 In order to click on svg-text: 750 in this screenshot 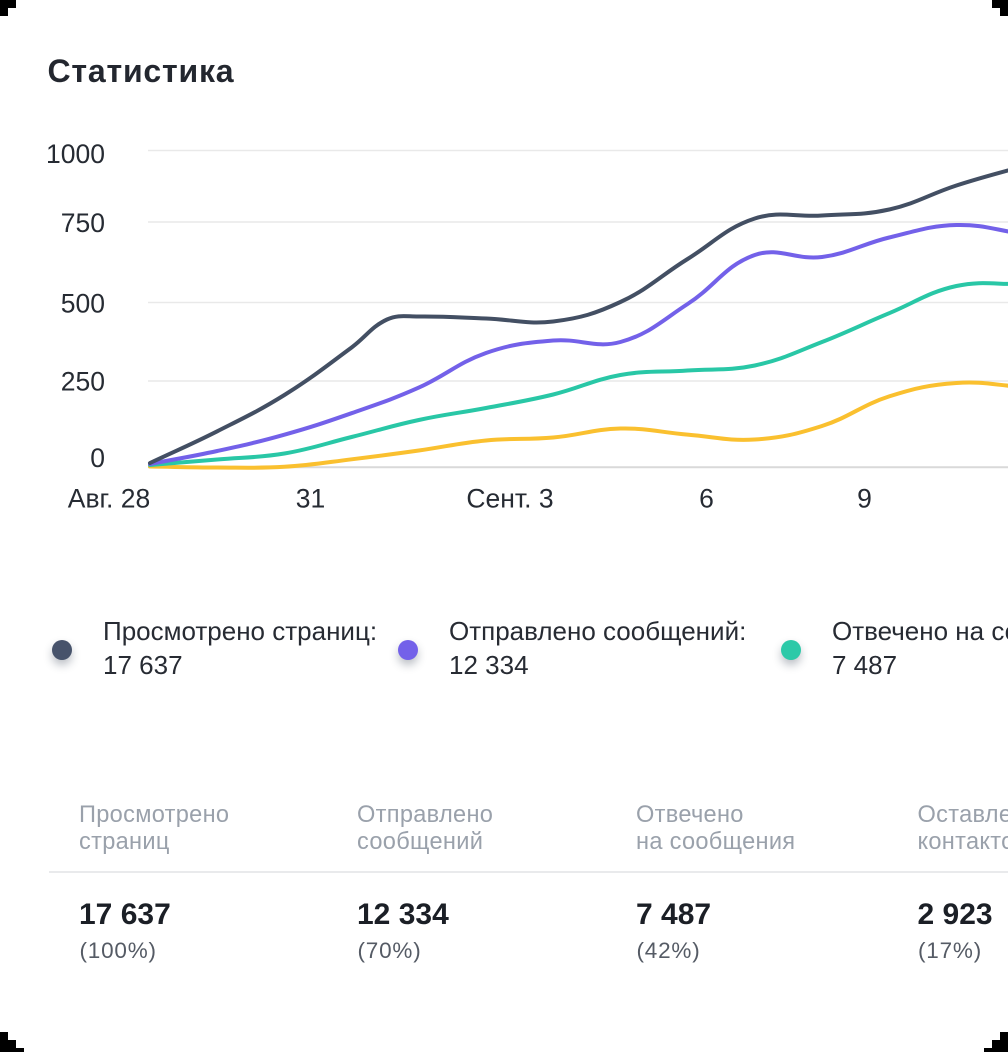, I will do `click(83, 223)`.